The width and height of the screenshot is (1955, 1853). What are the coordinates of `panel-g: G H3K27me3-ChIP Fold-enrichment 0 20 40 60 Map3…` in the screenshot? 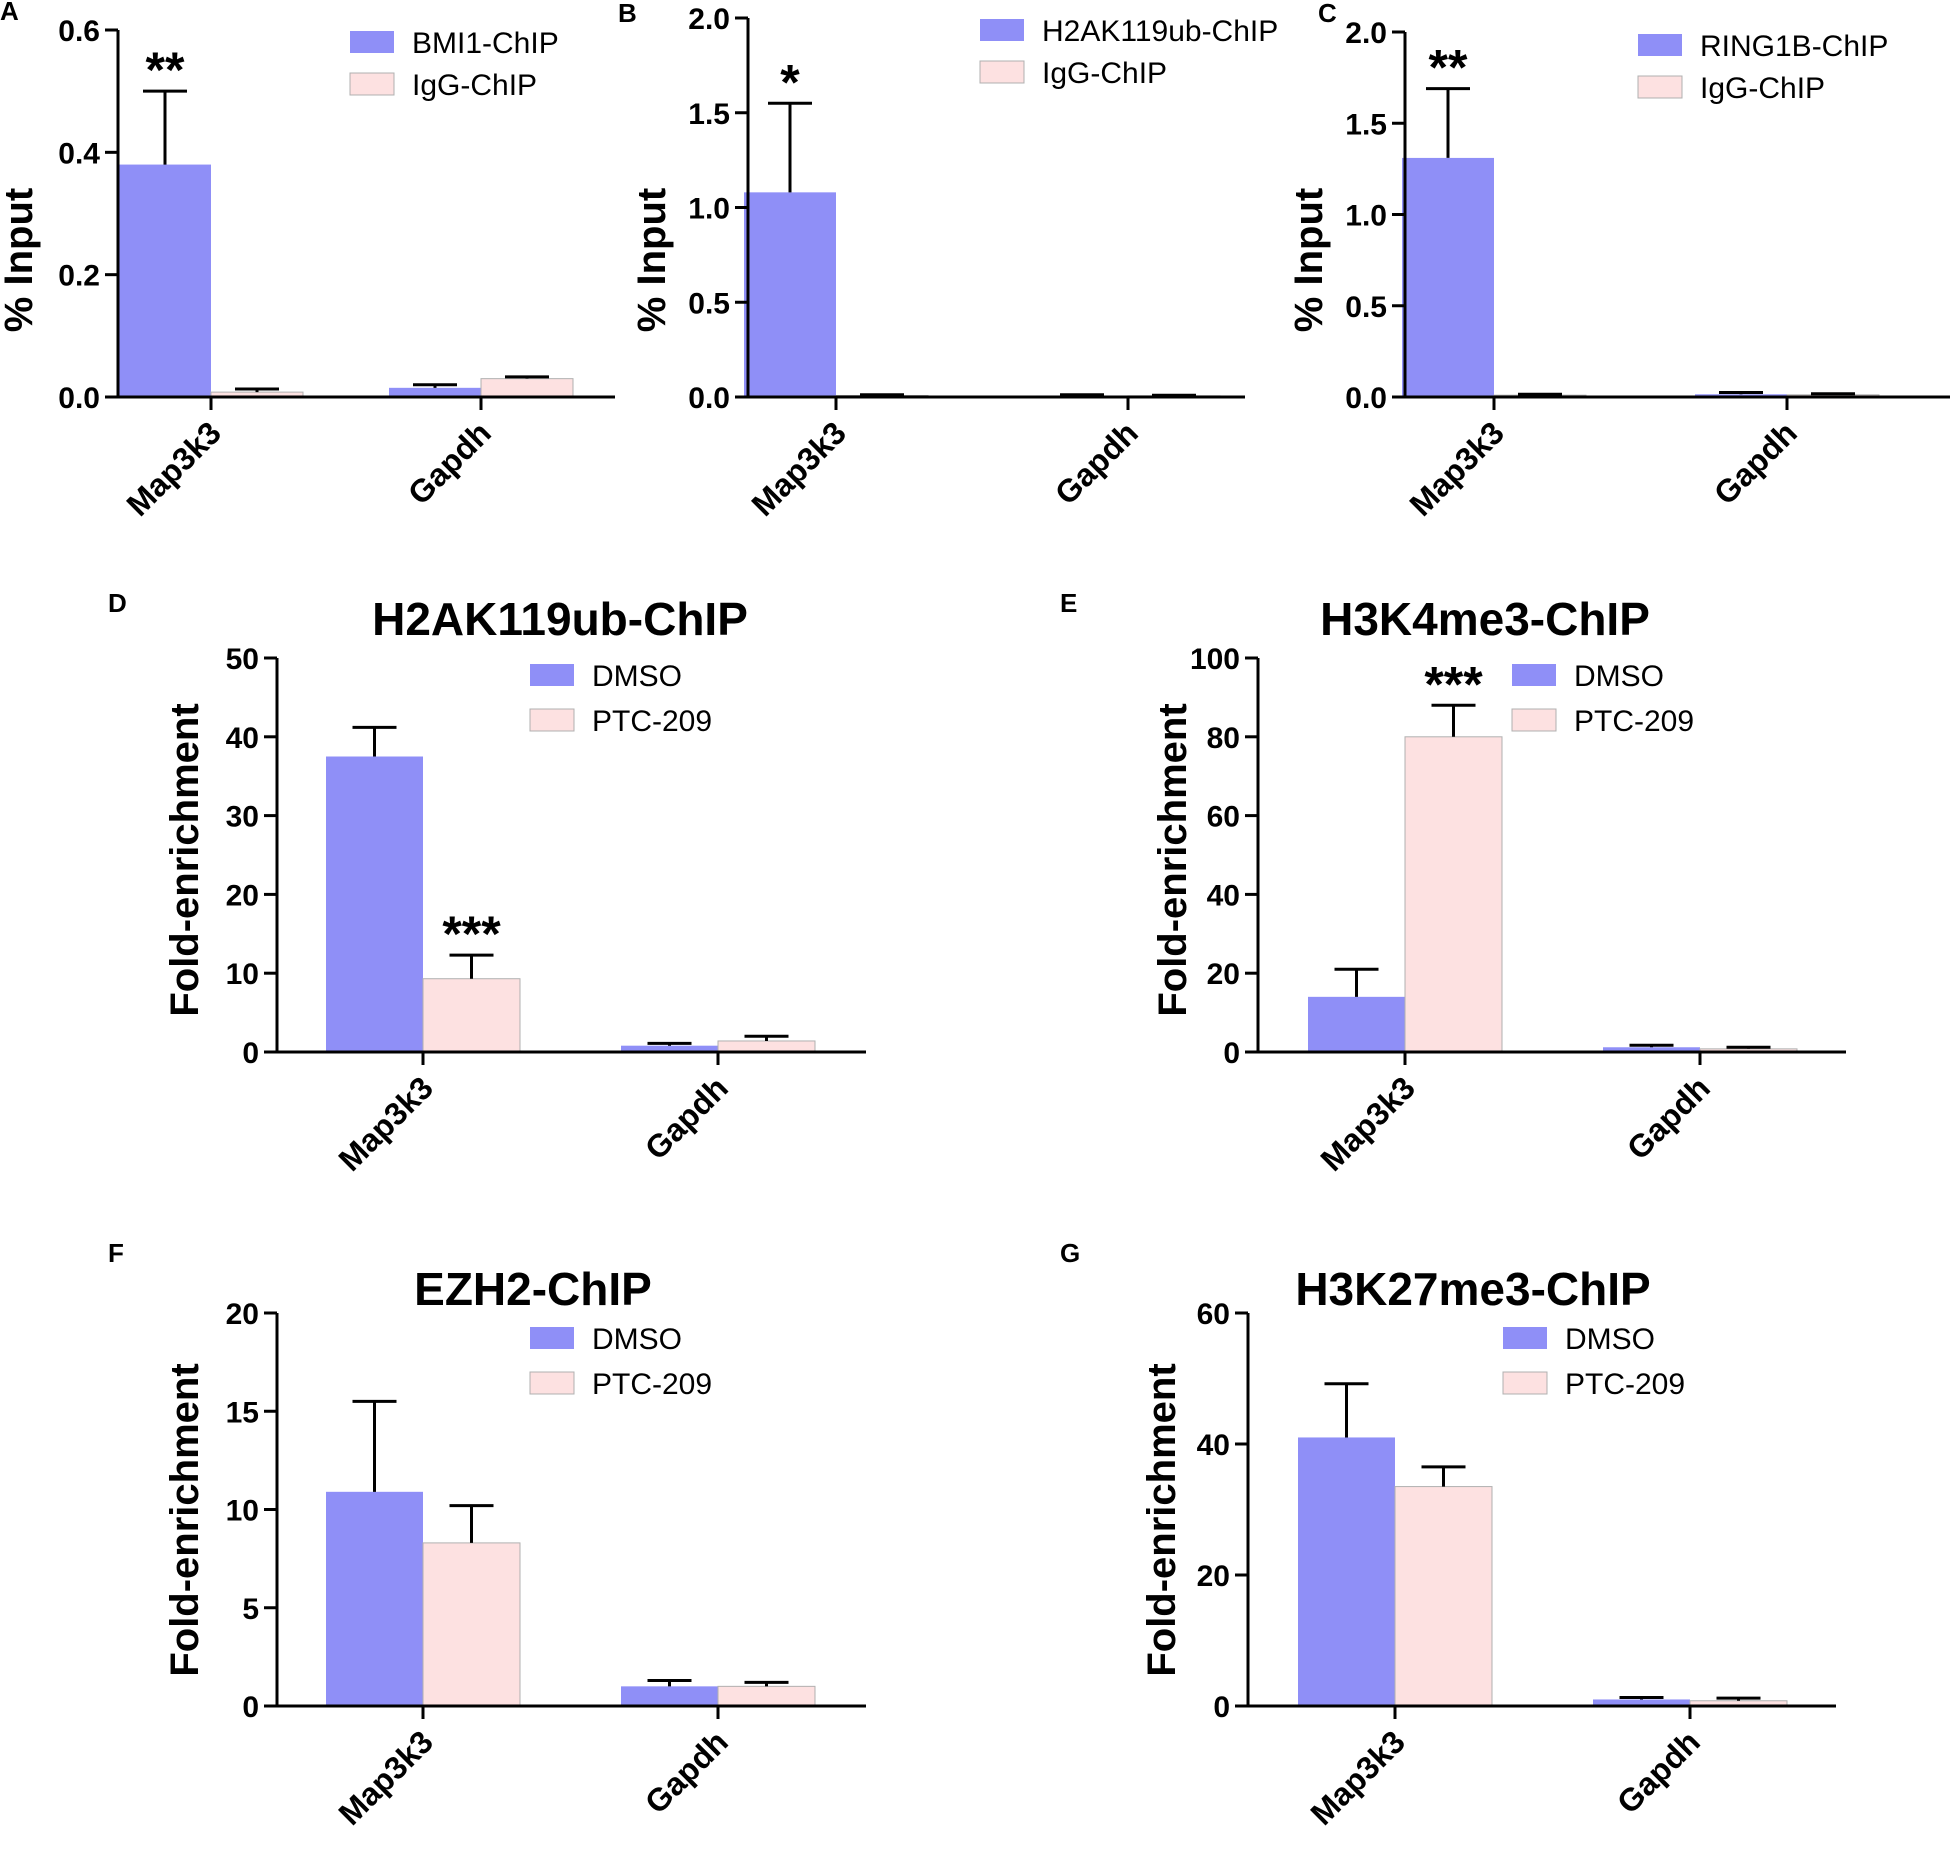 It's located at (1448, 1535).